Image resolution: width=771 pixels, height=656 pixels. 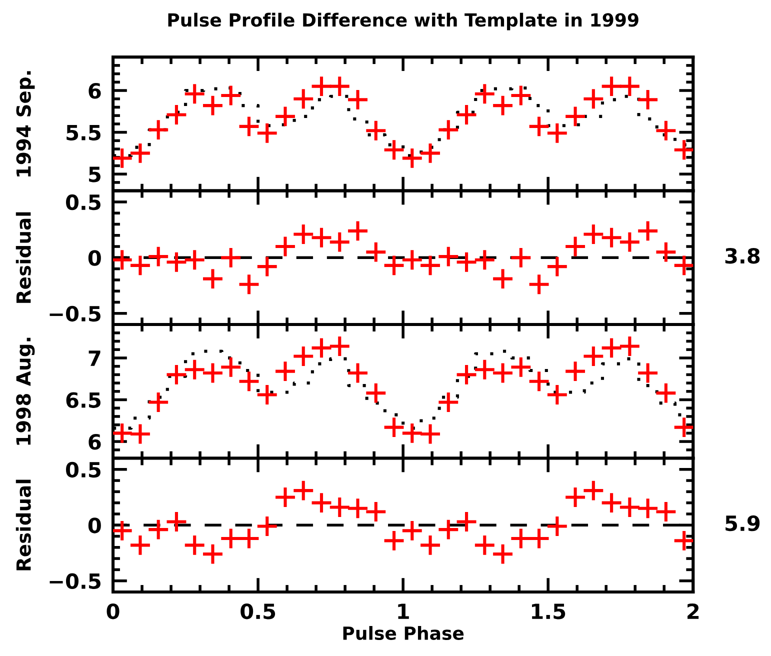 What do you see at coordinates (94, 174) in the screenshot?
I see `y-tick-label: 5` at bounding box center [94, 174].